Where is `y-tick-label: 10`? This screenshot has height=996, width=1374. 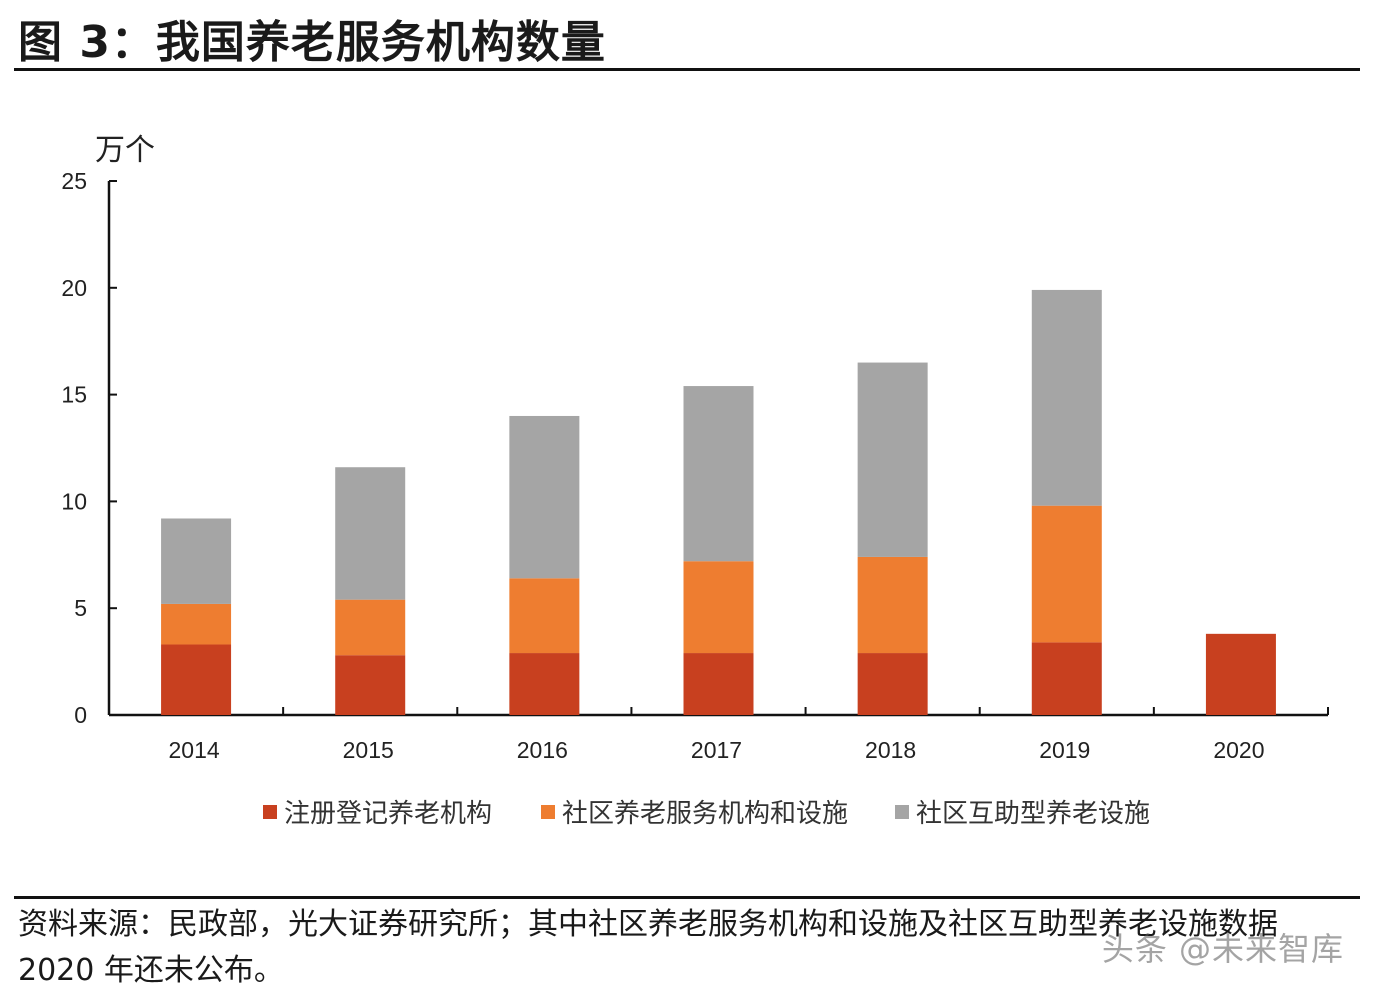
y-tick-label: 10 is located at coordinates (74, 501).